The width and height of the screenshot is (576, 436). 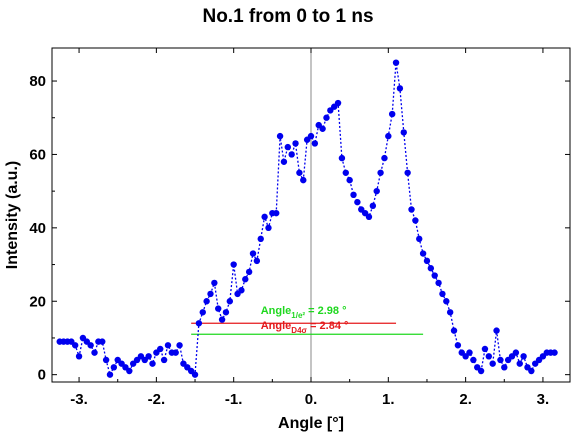 I want to click on y-tick-label: 60, so click(x=37, y=154).